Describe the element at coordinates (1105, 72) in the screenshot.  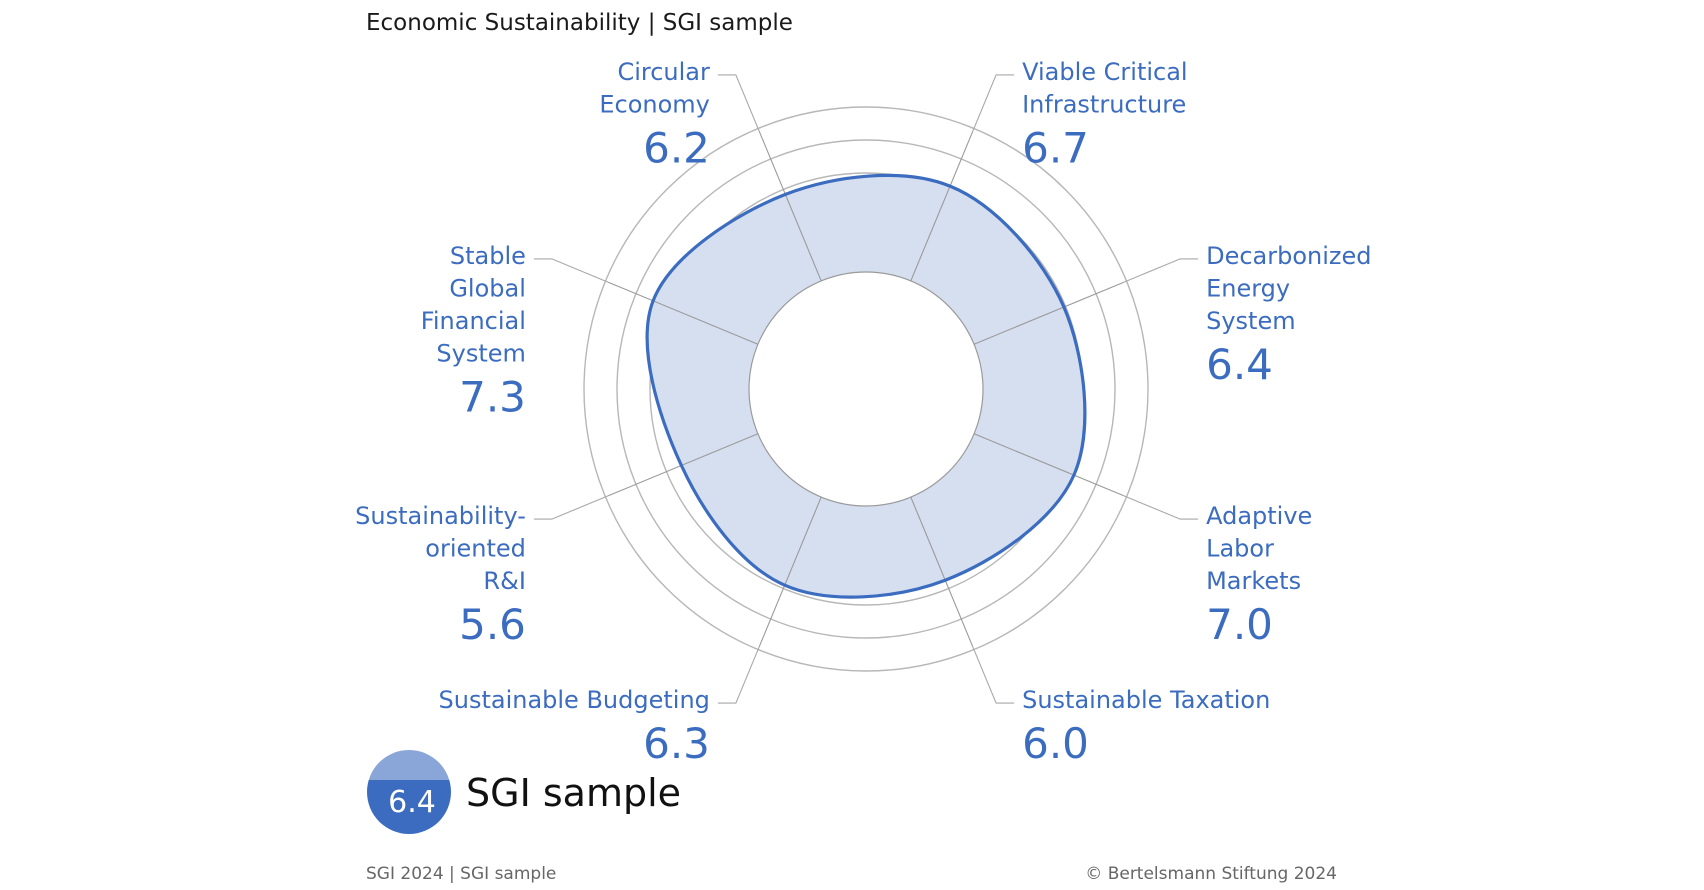
I see `category-name: Viable Critical` at that location.